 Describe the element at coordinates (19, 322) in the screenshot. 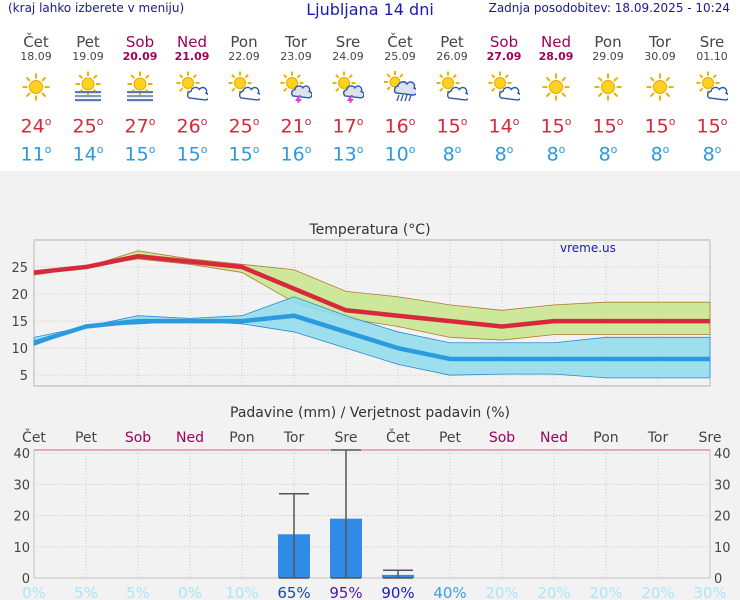

I see `y-tick-label: 15` at that location.